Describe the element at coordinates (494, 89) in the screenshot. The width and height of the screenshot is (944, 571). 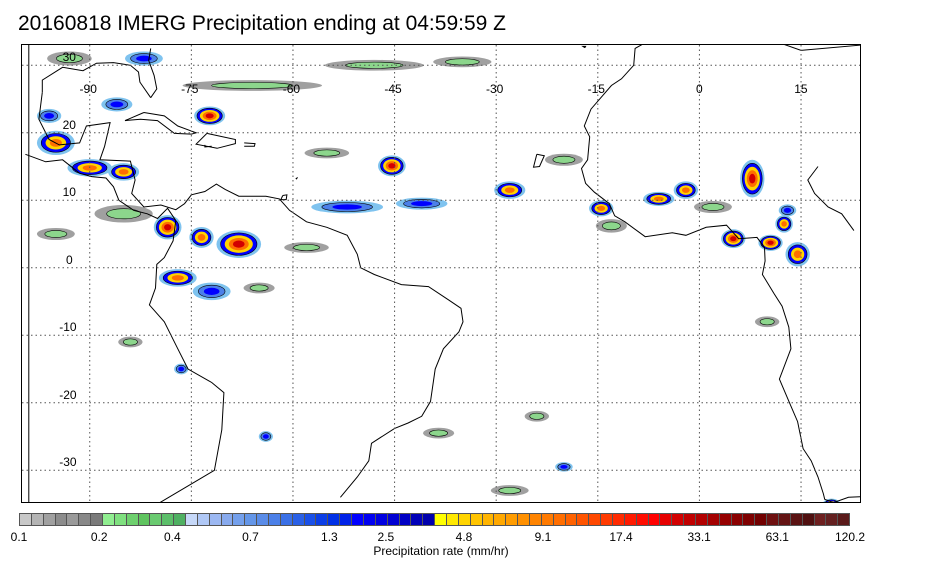
I see `lon-tick-label: -30` at that location.